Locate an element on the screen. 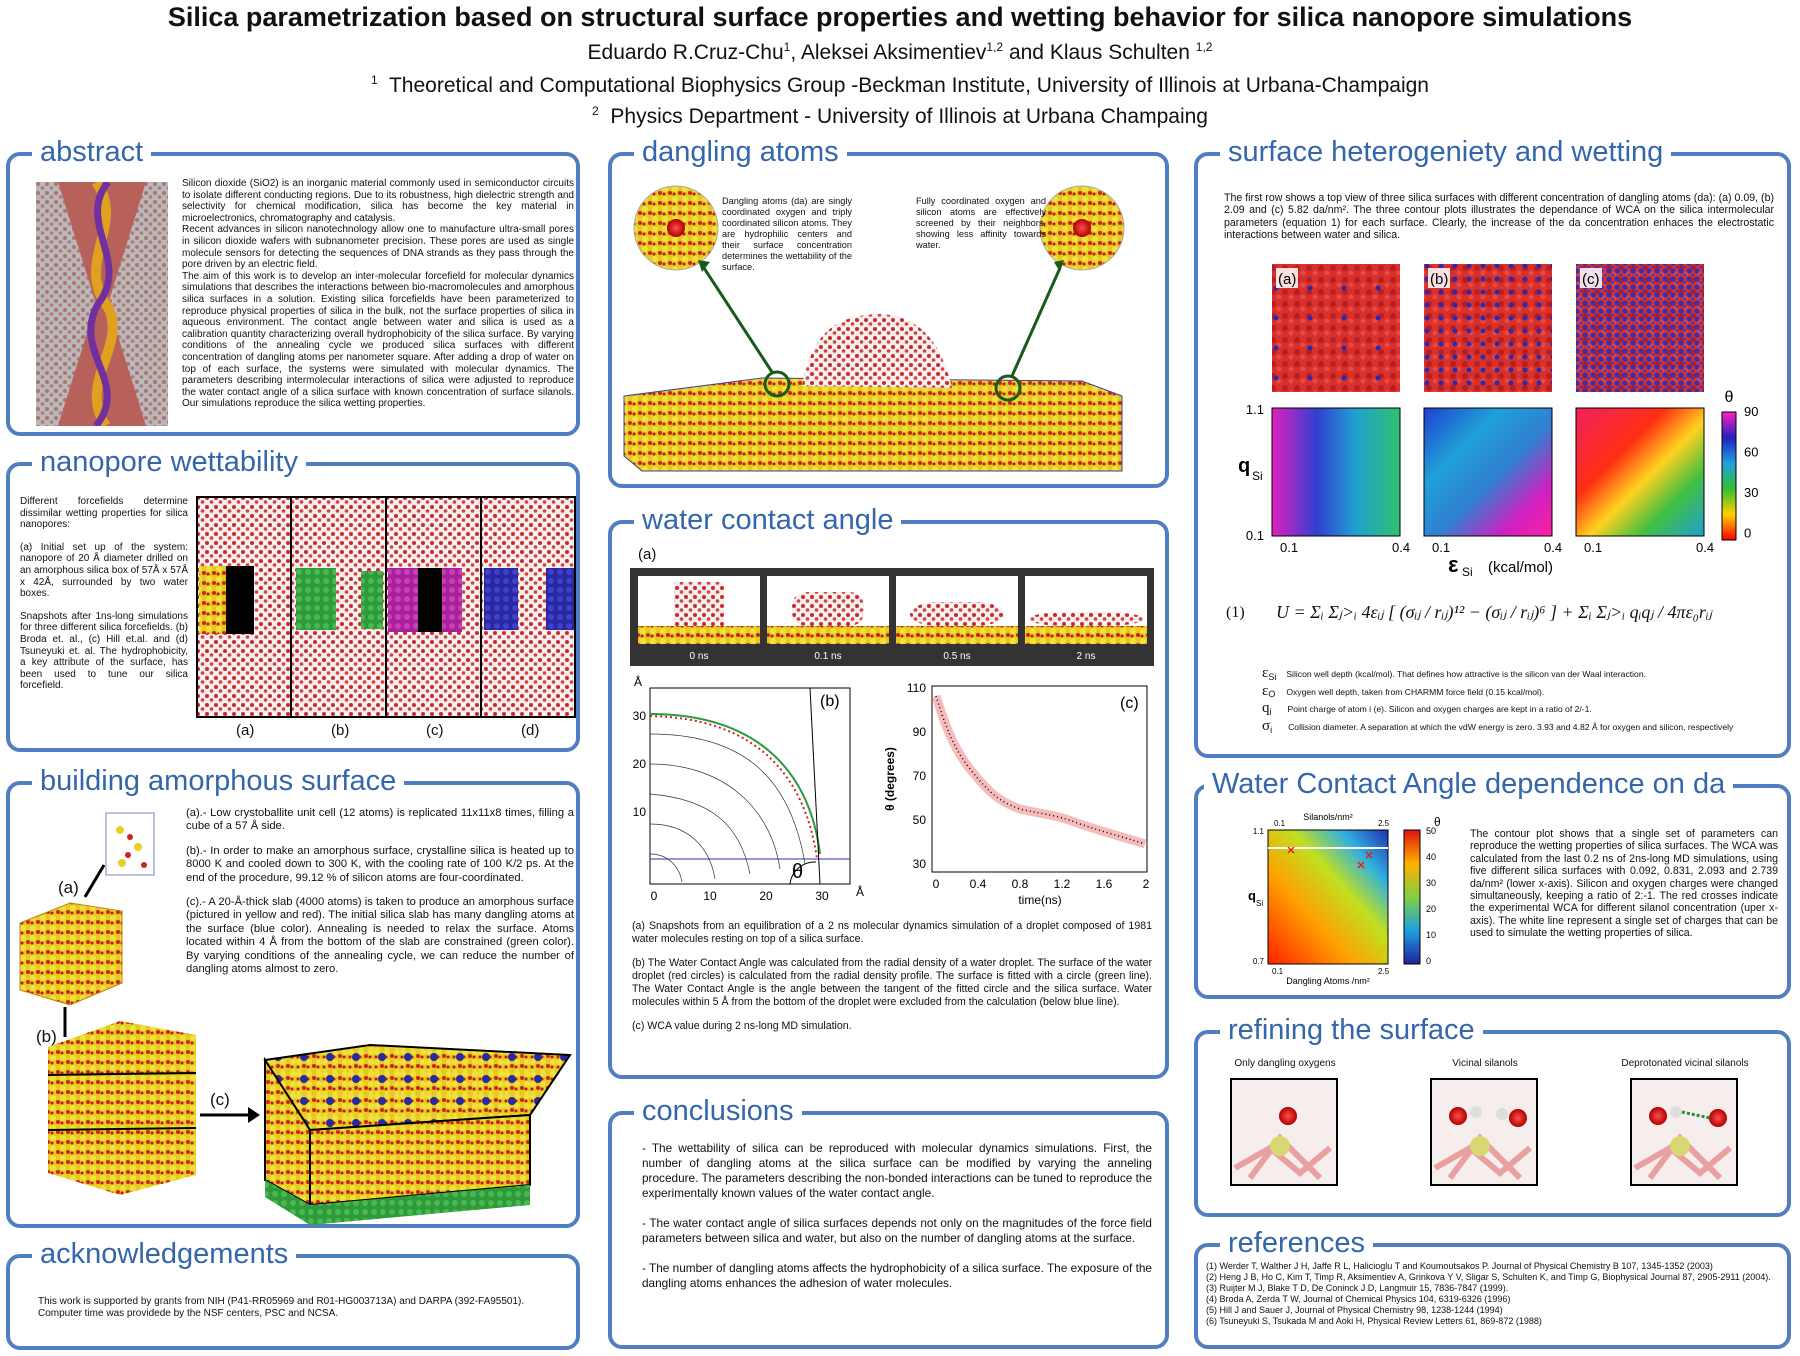  snapshot-strip: 0 ns 0.1 ns 0.5 ns 2 ns is located at coordinates (892, 617).